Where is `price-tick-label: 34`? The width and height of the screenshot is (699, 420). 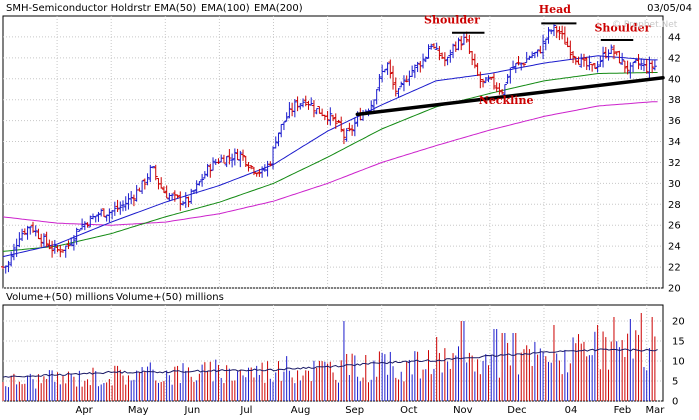
price-tick-label: 34 is located at coordinates (674, 142).